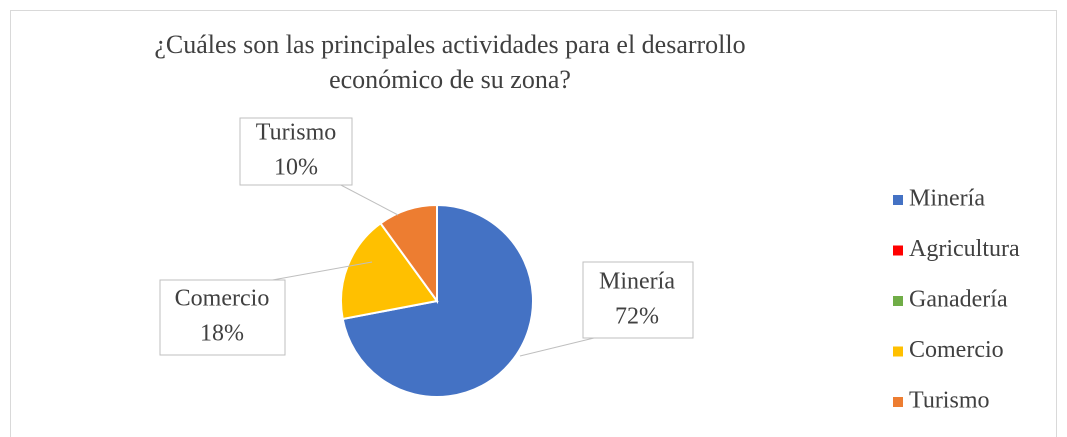 The height and width of the screenshot is (437, 1067). What do you see at coordinates (964, 249) in the screenshot?
I see `legend-label: Agricultura` at bounding box center [964, 249].